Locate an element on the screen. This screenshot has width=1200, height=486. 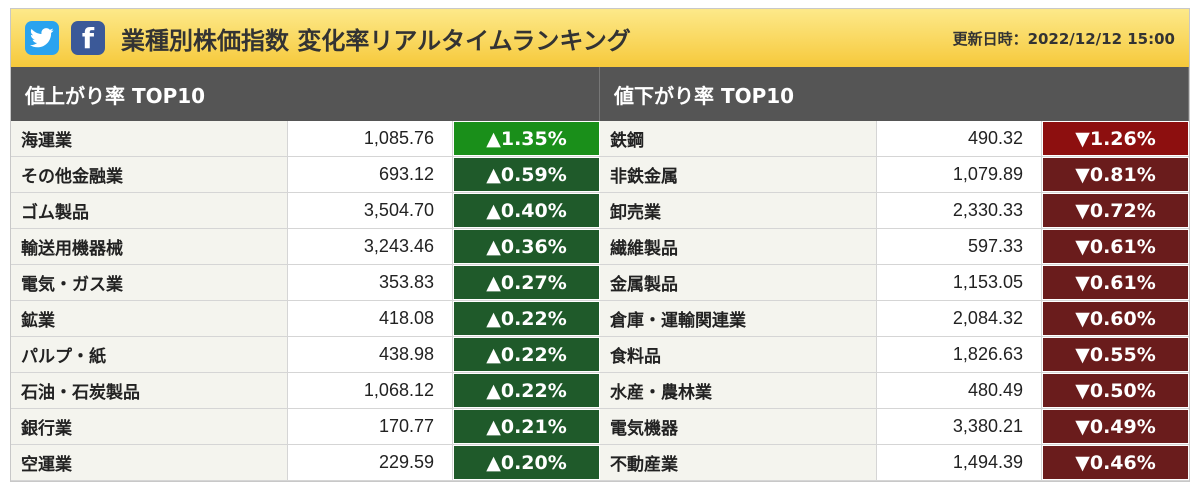
table-row: 繊維製品 597.33 ▼0.61% is located at coordinates (894, 247).